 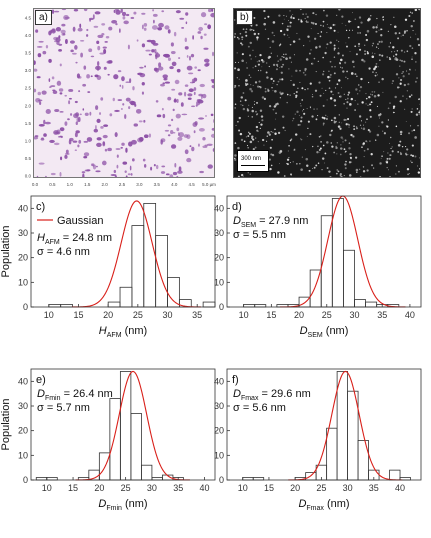 I want to click on y-tick-label: 40, so click(x=23, y=208).